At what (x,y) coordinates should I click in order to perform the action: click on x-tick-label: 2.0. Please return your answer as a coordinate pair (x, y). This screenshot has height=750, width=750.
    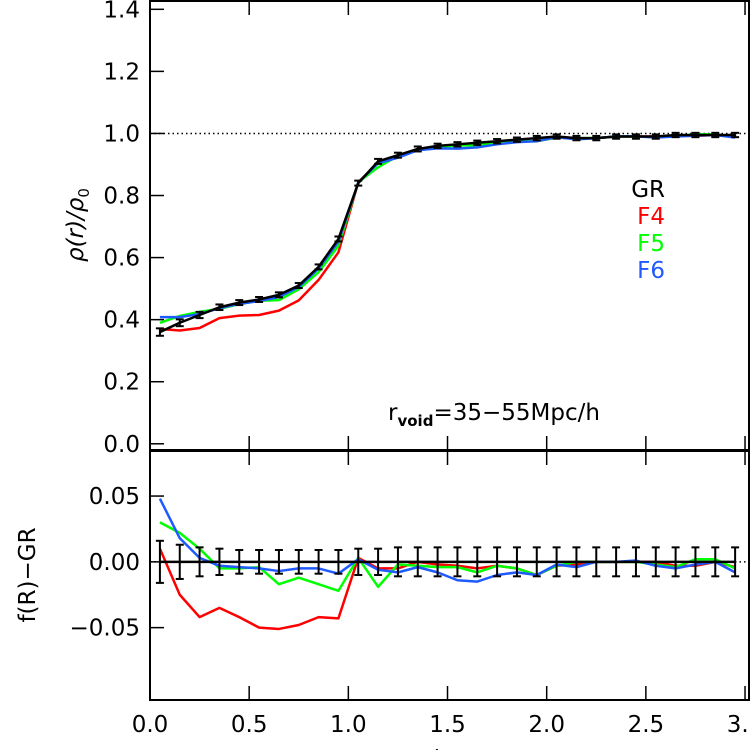
    Looking at the image, I should click on (546, 725).